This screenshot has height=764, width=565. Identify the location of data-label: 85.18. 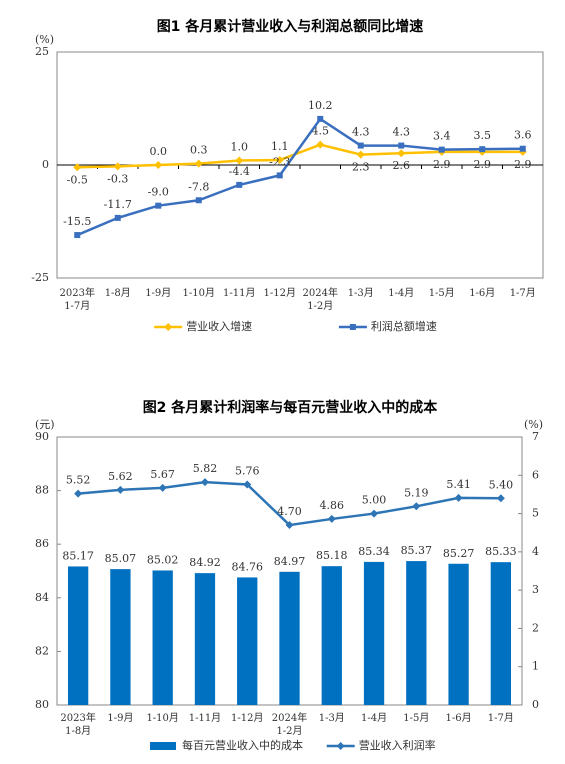
(332, 555).